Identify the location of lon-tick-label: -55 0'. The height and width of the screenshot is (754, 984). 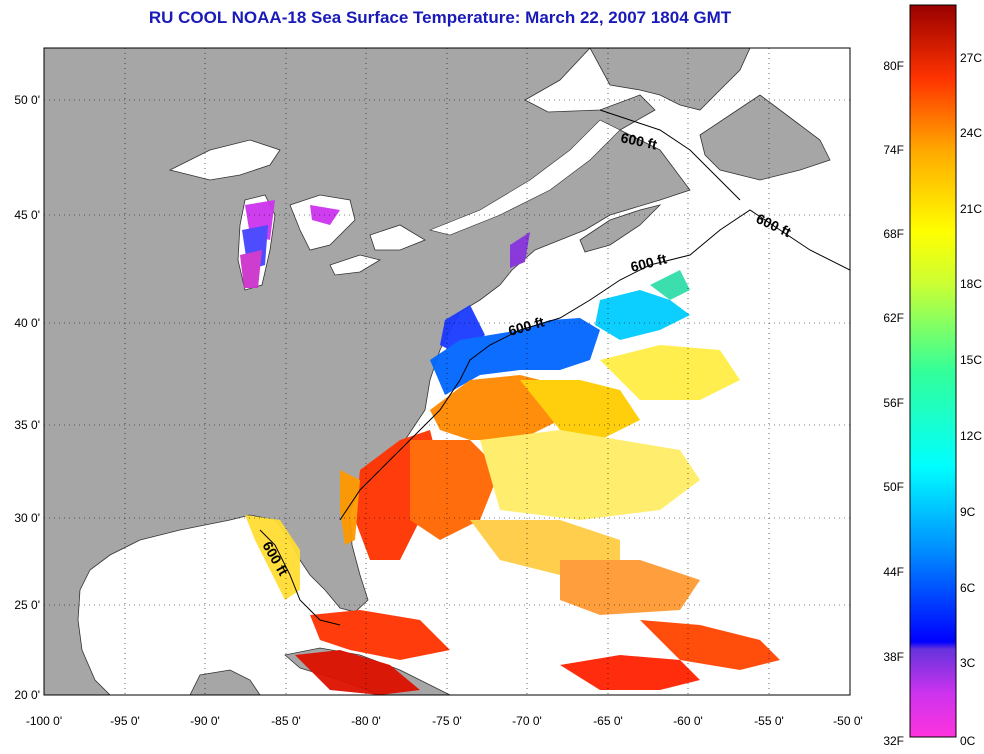
(769, 721).